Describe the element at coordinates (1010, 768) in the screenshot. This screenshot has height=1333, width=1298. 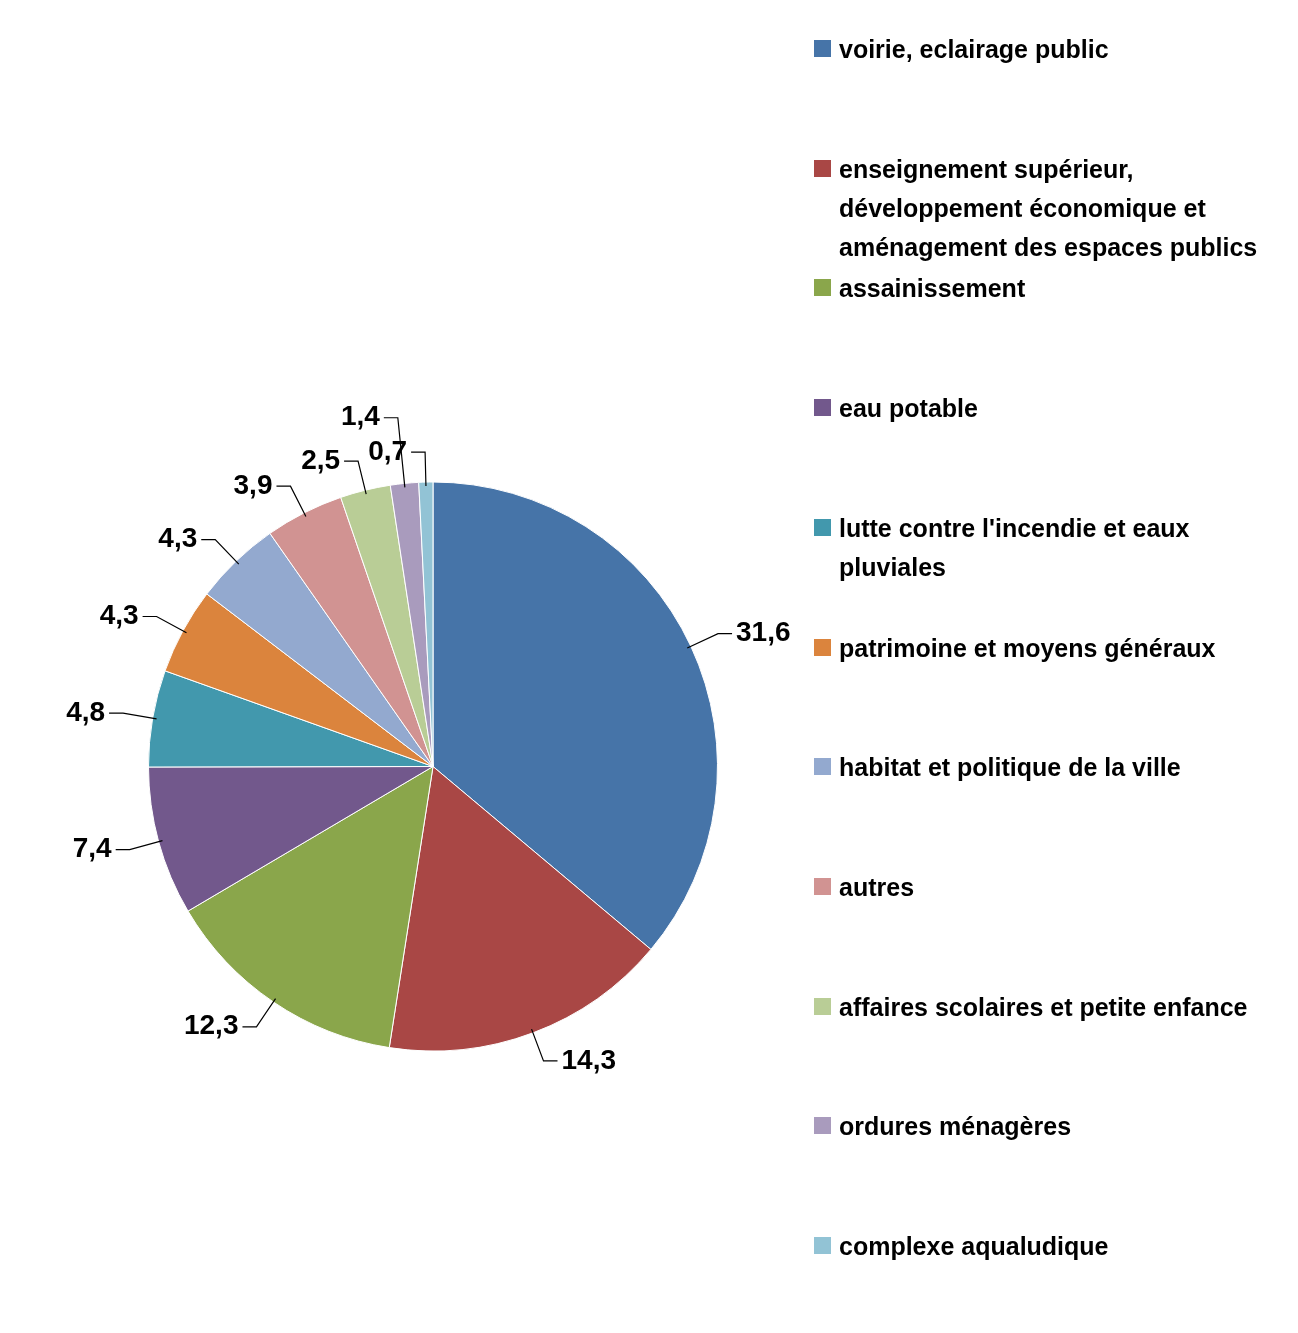
I see `legend-label: habitat et politique de la ville` at that location.